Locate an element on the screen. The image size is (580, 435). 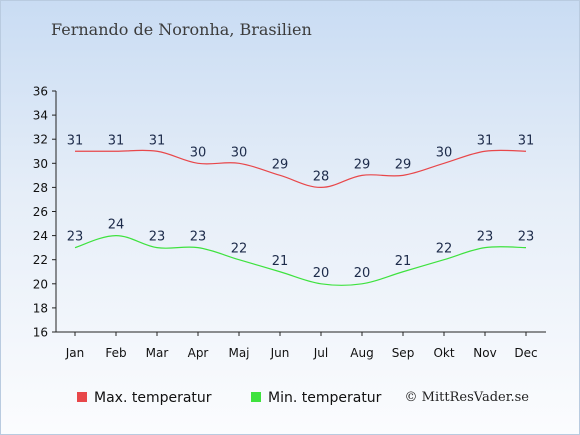
legend-label-max: Max. temperatur is located at coordinates (153, 398).